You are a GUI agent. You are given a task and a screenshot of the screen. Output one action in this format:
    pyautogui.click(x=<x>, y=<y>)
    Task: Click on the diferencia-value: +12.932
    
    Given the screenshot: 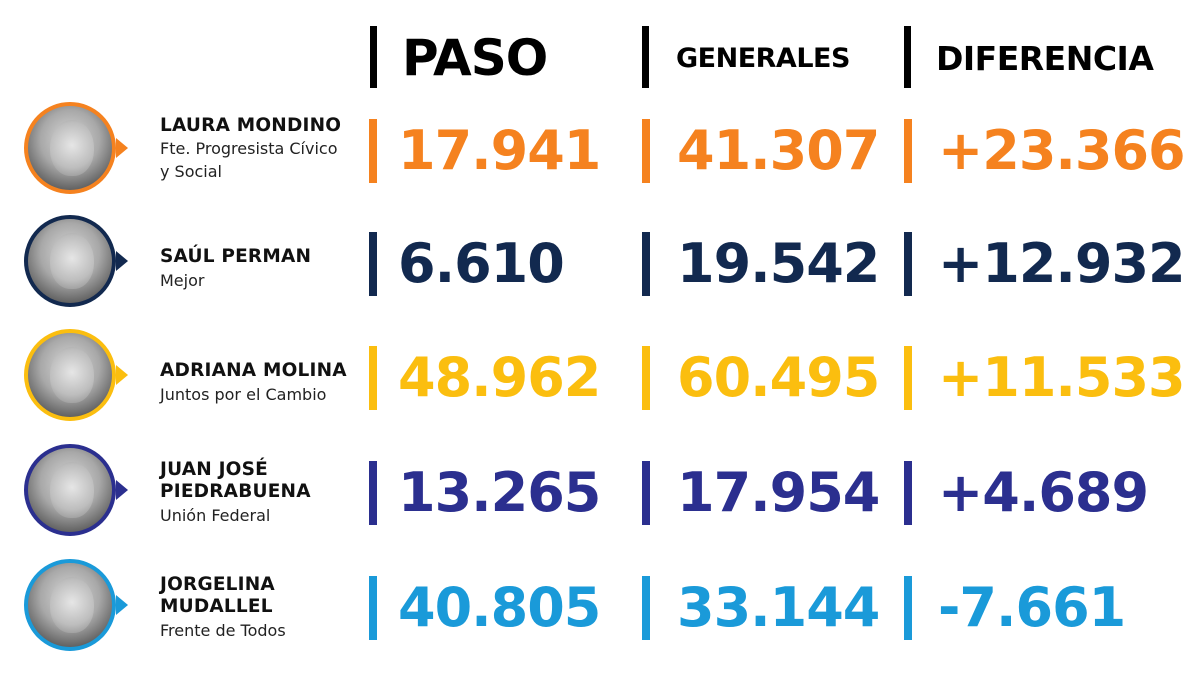 What is the action you would take?
    pyautogui.click(x=1062, y=263)
    